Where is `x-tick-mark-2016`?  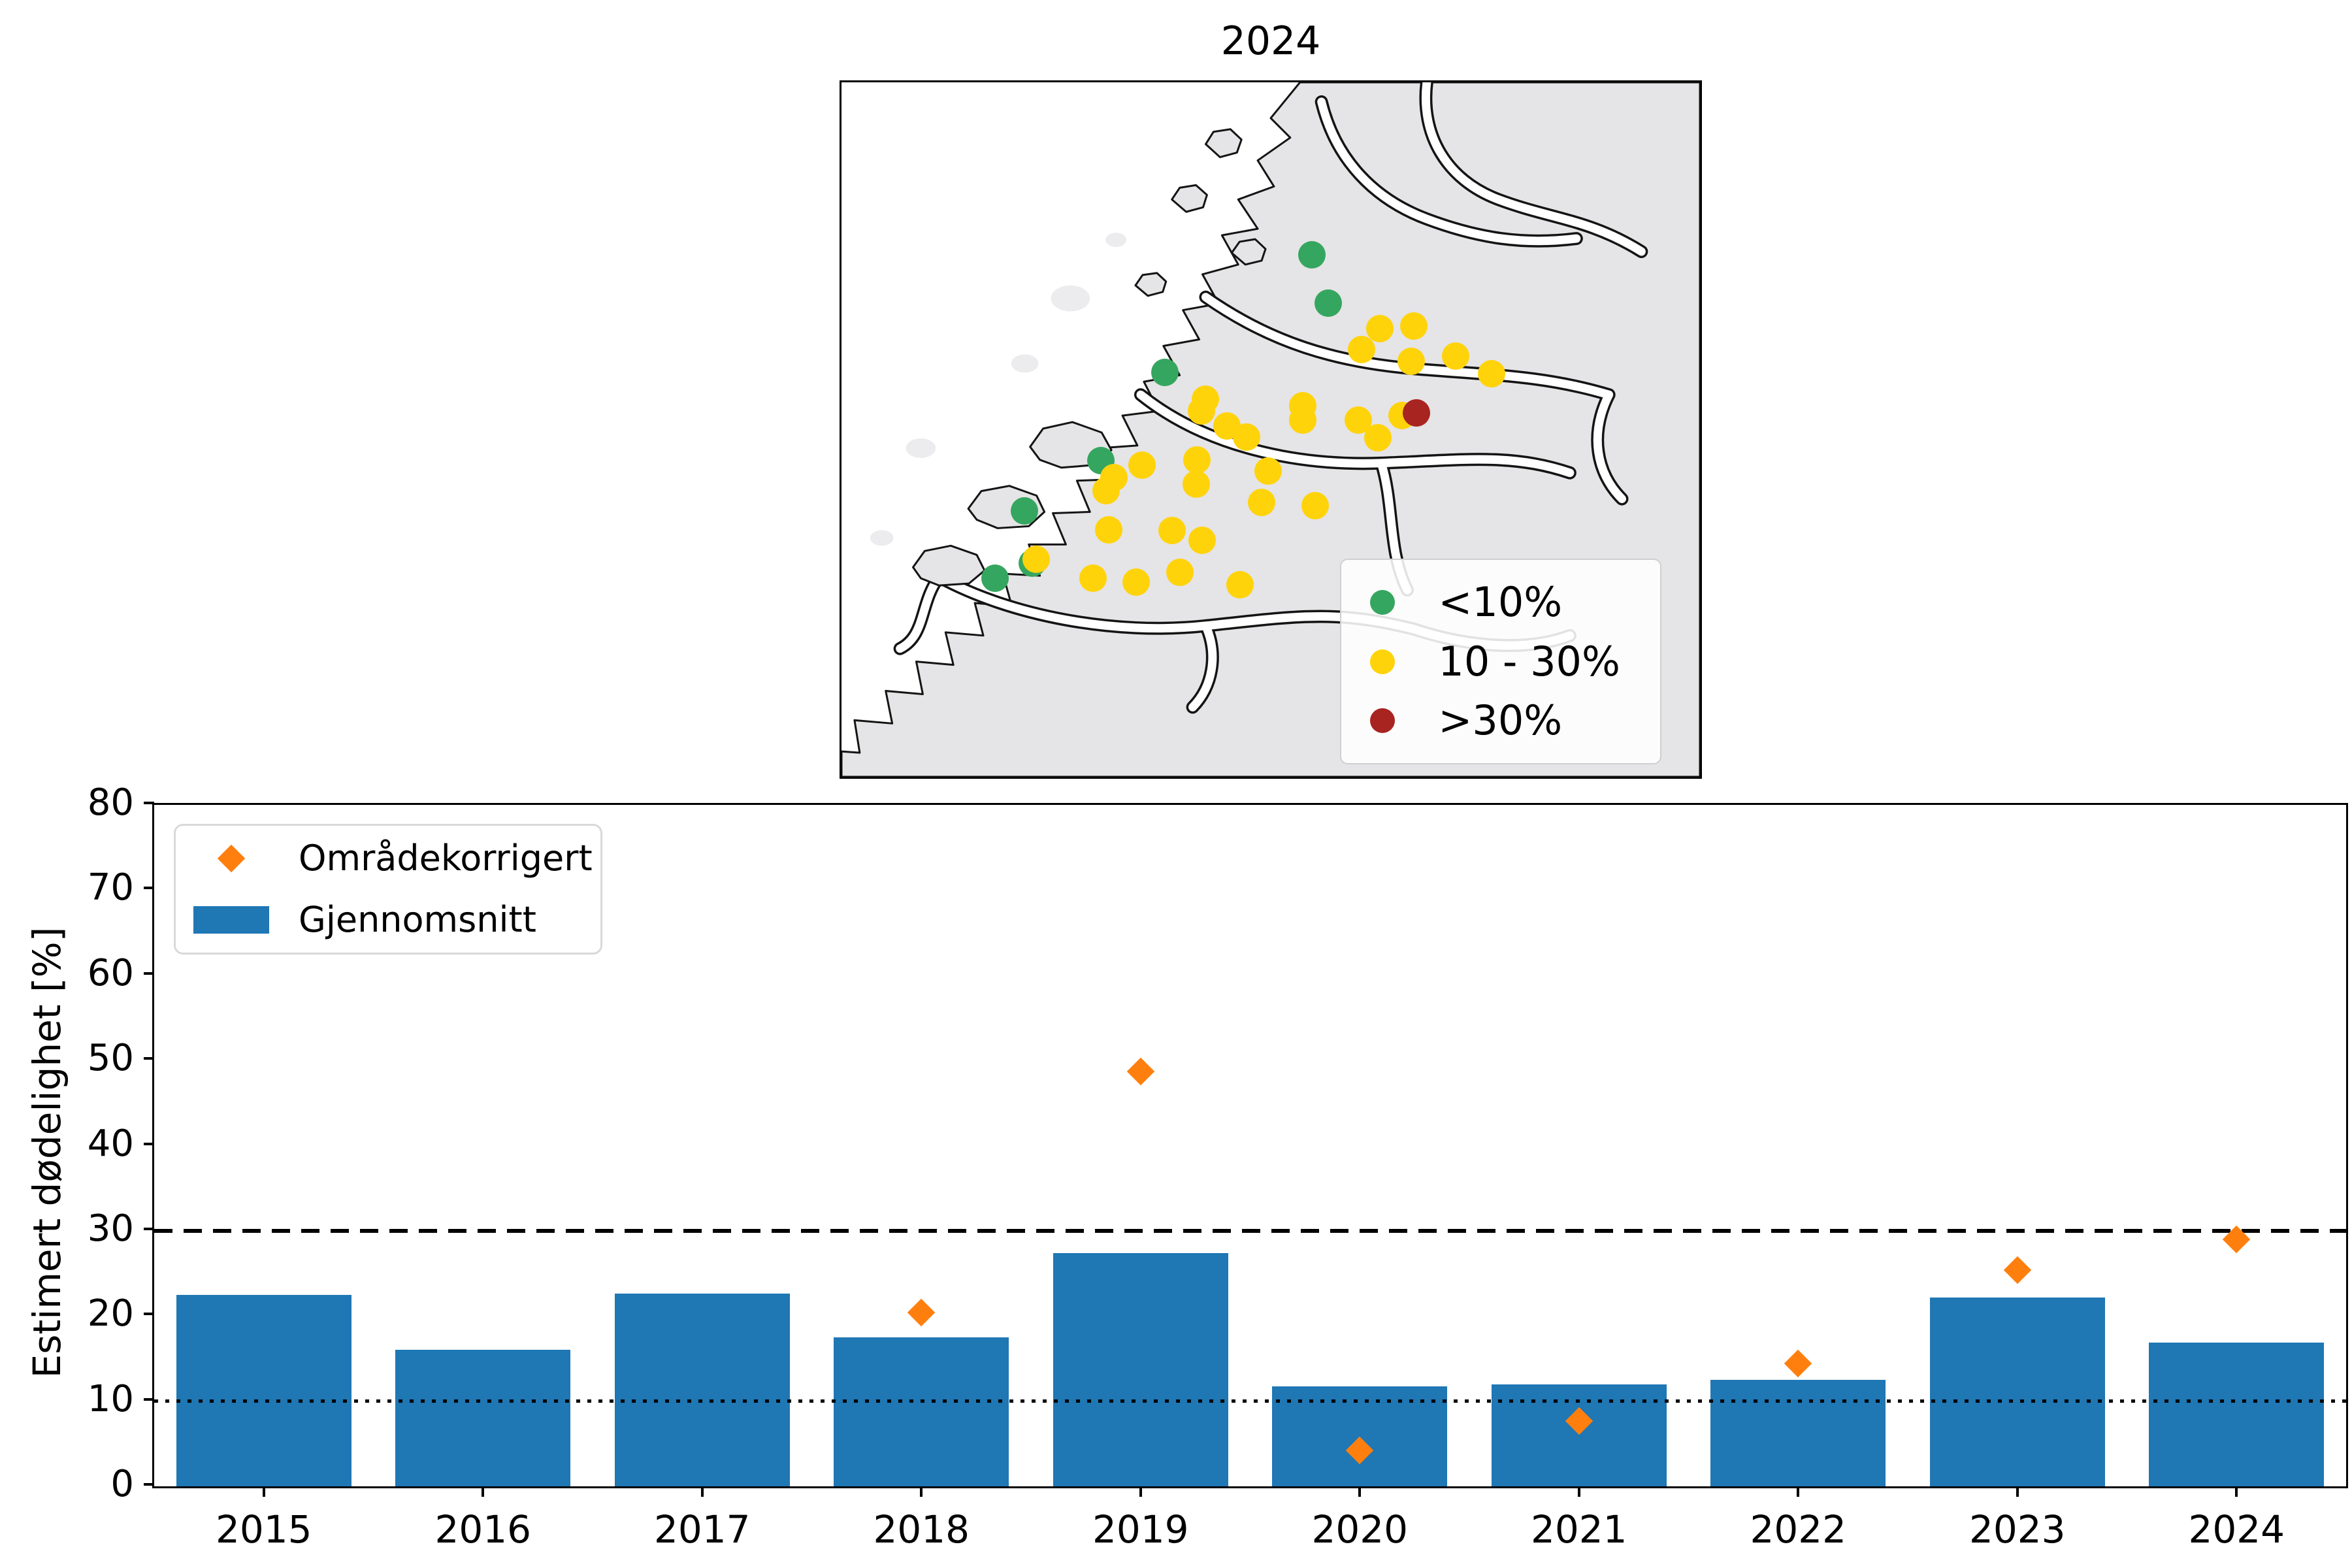
x-tick-mark-2016 is located at coordinates (483, 1491).